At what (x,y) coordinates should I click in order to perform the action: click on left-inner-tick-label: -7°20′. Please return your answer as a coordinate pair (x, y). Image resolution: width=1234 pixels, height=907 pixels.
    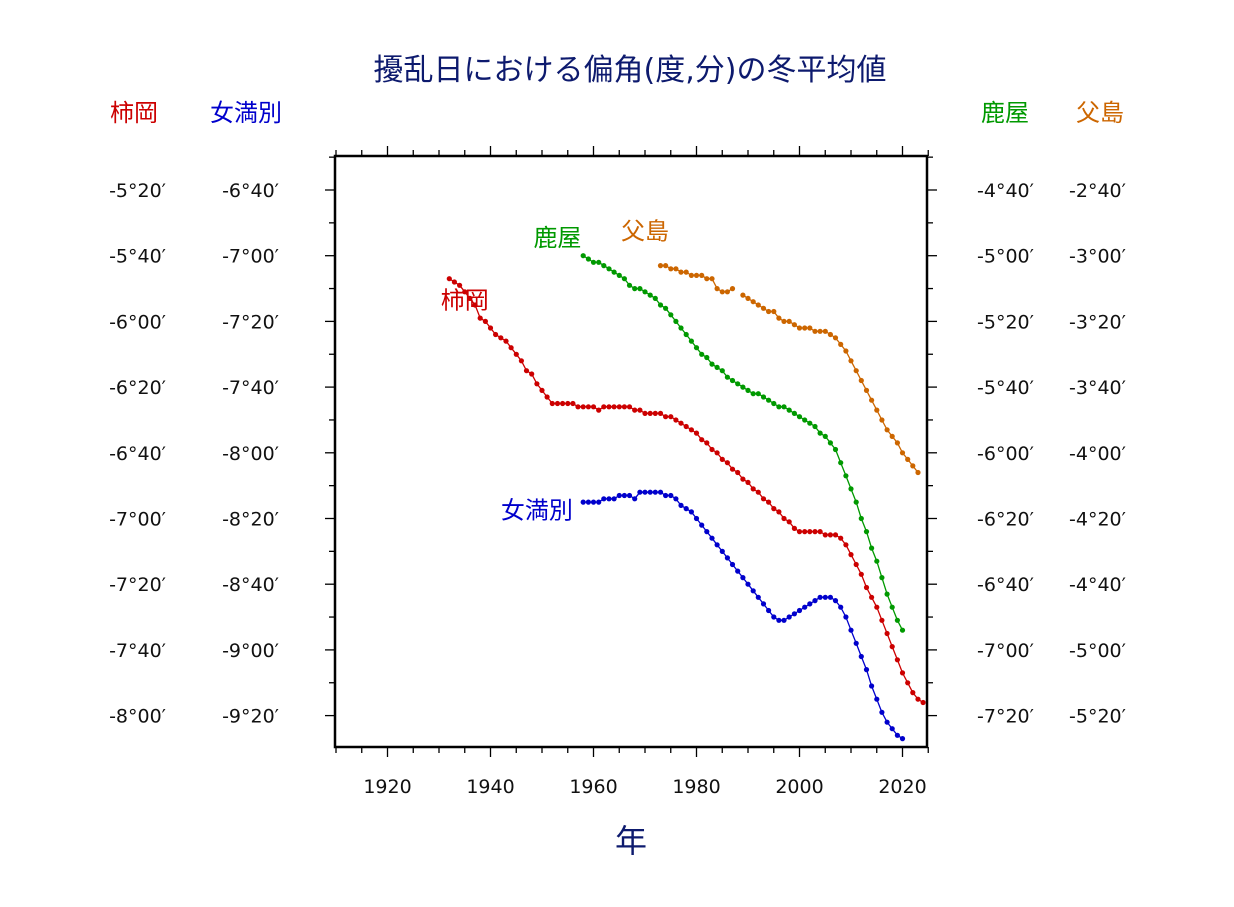
    Looking at the image, I should click on (250, 322).